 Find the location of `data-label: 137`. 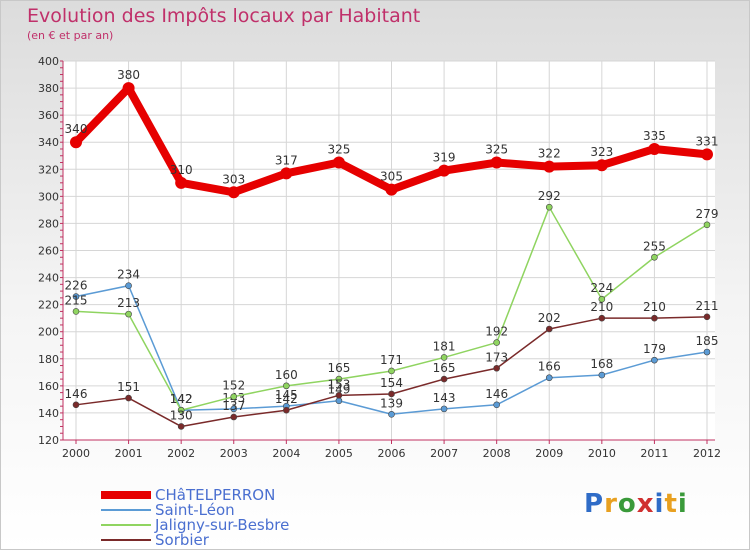

data-label: 137 is located at coordinates (233, 406).